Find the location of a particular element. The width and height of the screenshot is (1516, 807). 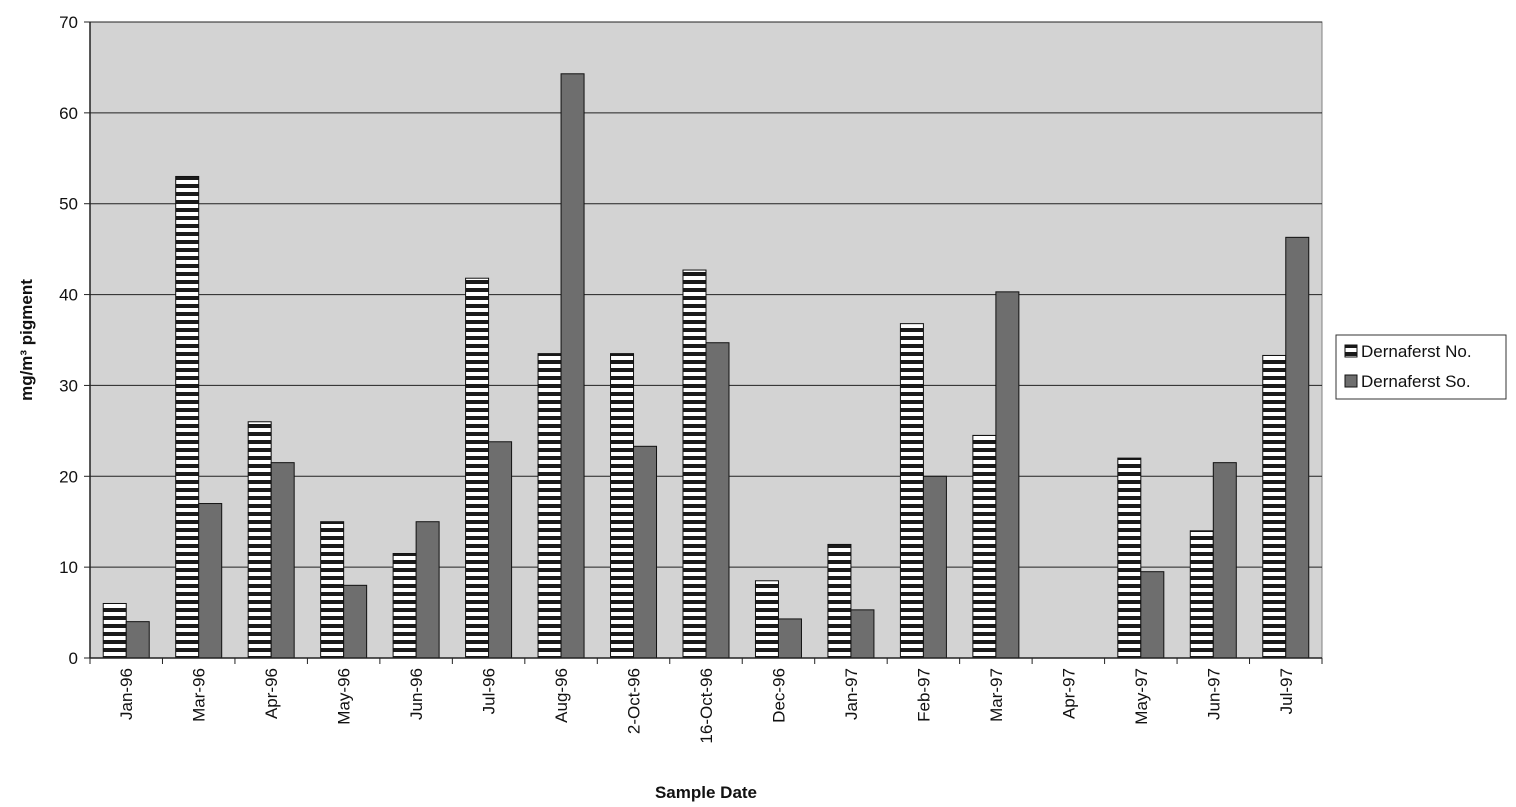

x-tick-label: 16-Oct-96 is located at coordinates (706, 706).